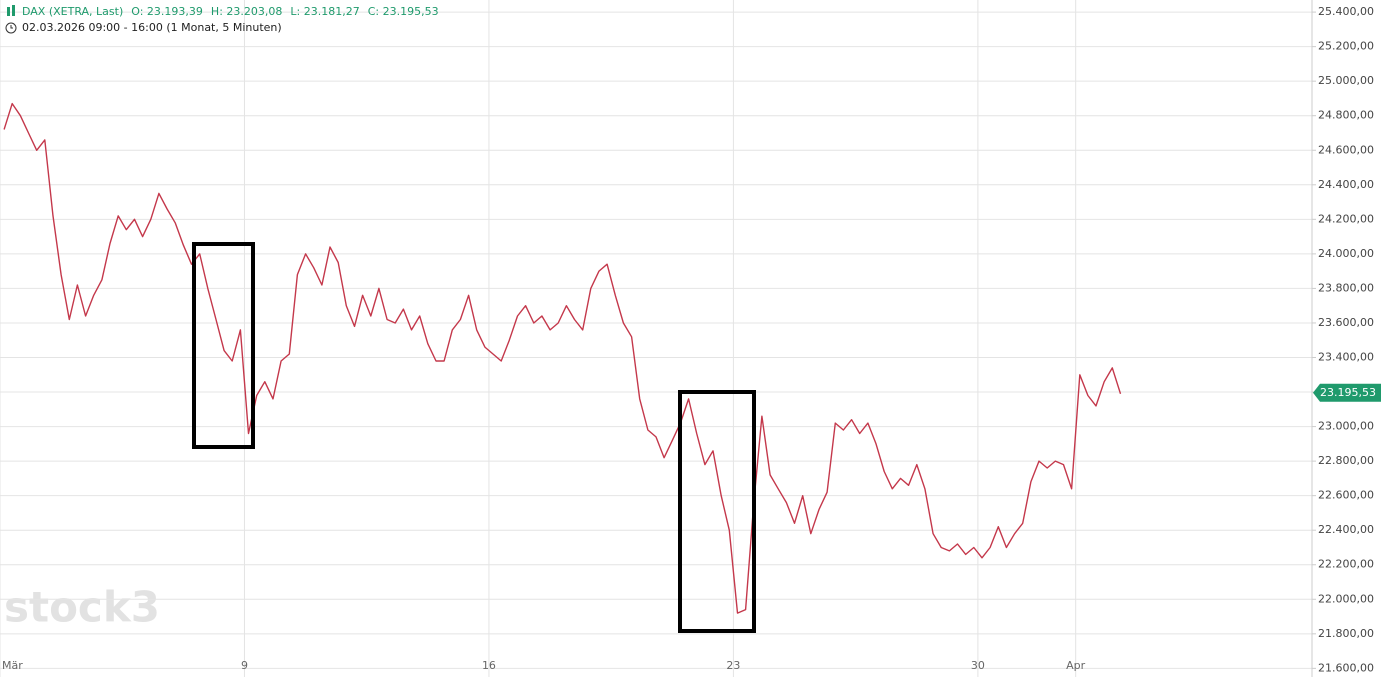 The width and height of the screenshot is (1382, 677). What do you see at coordinates (1346, 287) in the screenshot?
I see `y-tick-label: 23.800,00` at bounding box center [1346, 287].